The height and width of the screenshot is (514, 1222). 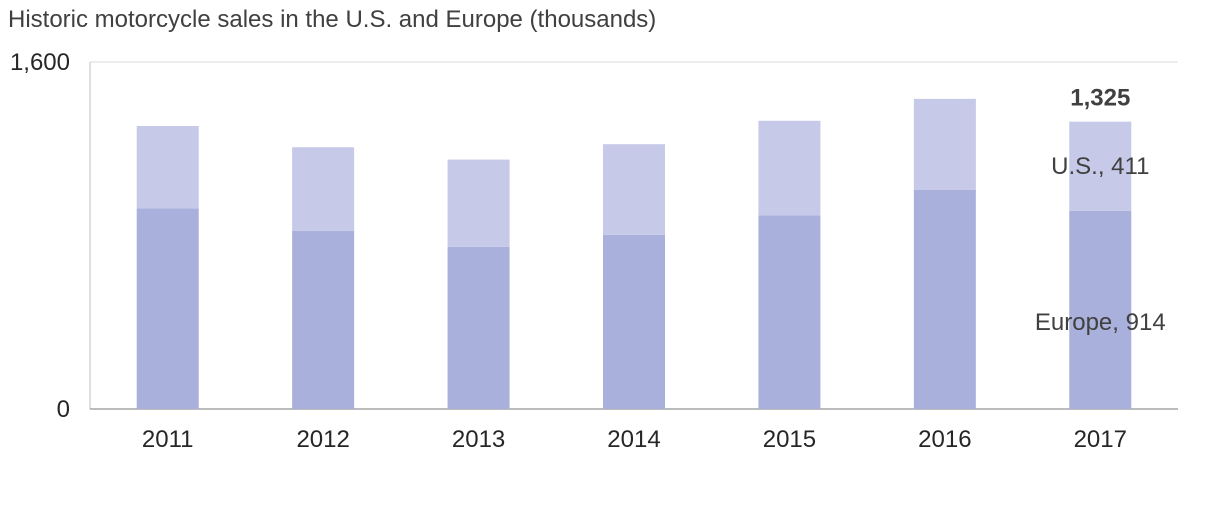 What do you see at coordinates (478, 439) in the screenshot?
I see `x-tick-label: 2013` at bounding box center [478, 439].